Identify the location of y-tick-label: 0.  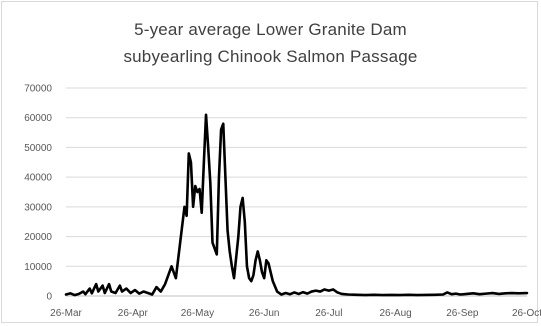
(49, 297).